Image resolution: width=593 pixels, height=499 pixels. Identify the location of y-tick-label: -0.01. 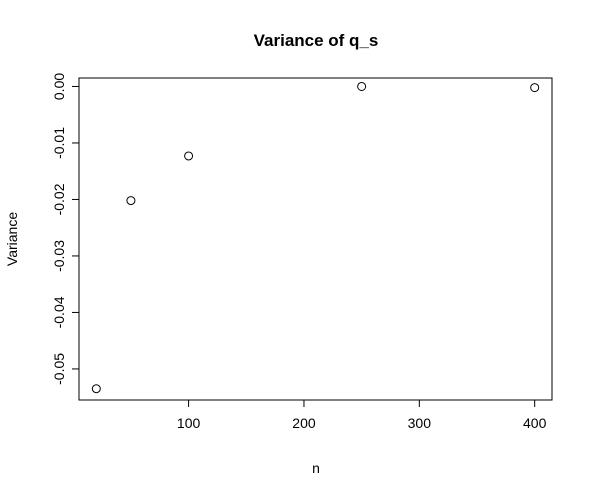
(59, 143).